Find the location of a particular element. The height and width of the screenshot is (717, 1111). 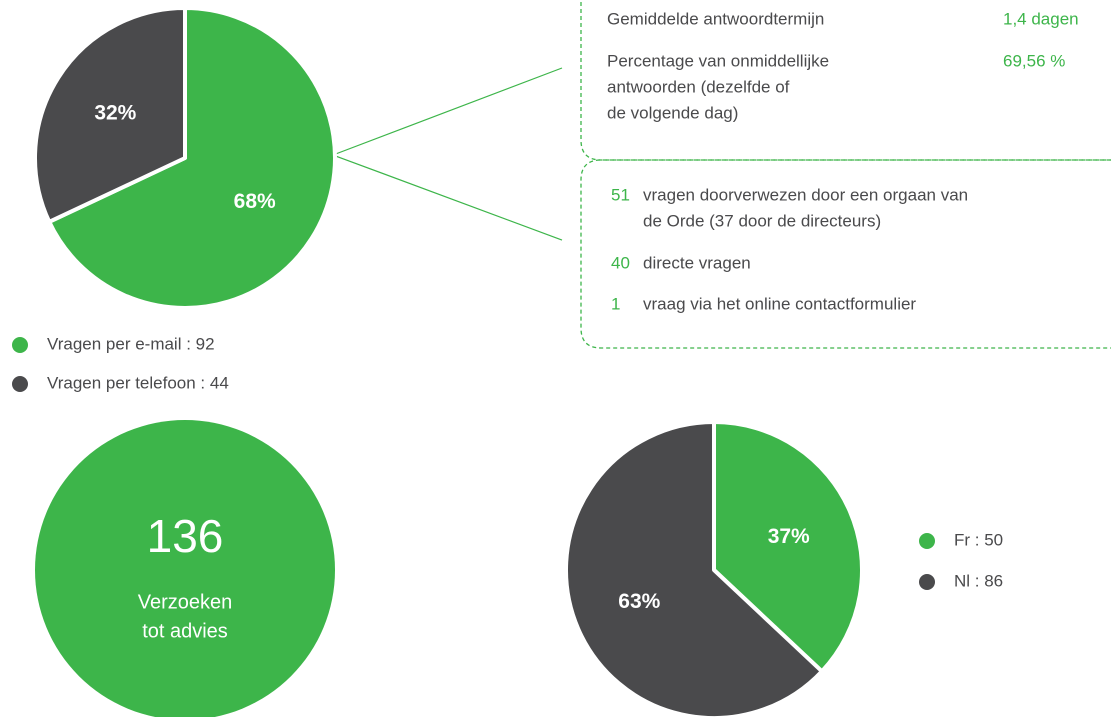

legend-label: Fr : 50 is located at coordinates (978, 539).